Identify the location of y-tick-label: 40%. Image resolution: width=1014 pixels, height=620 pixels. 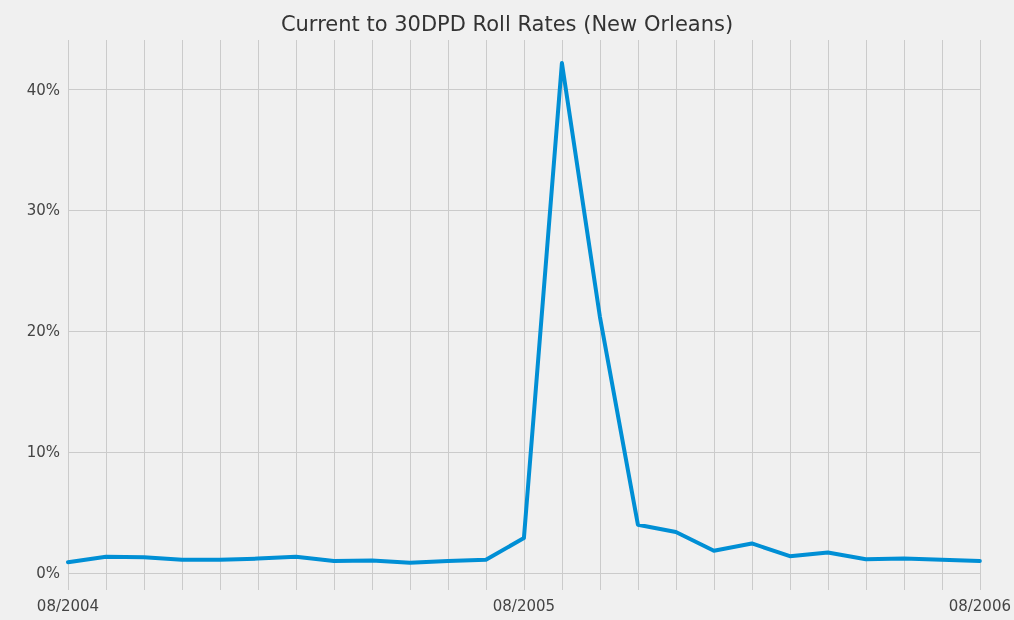
(43, 89).